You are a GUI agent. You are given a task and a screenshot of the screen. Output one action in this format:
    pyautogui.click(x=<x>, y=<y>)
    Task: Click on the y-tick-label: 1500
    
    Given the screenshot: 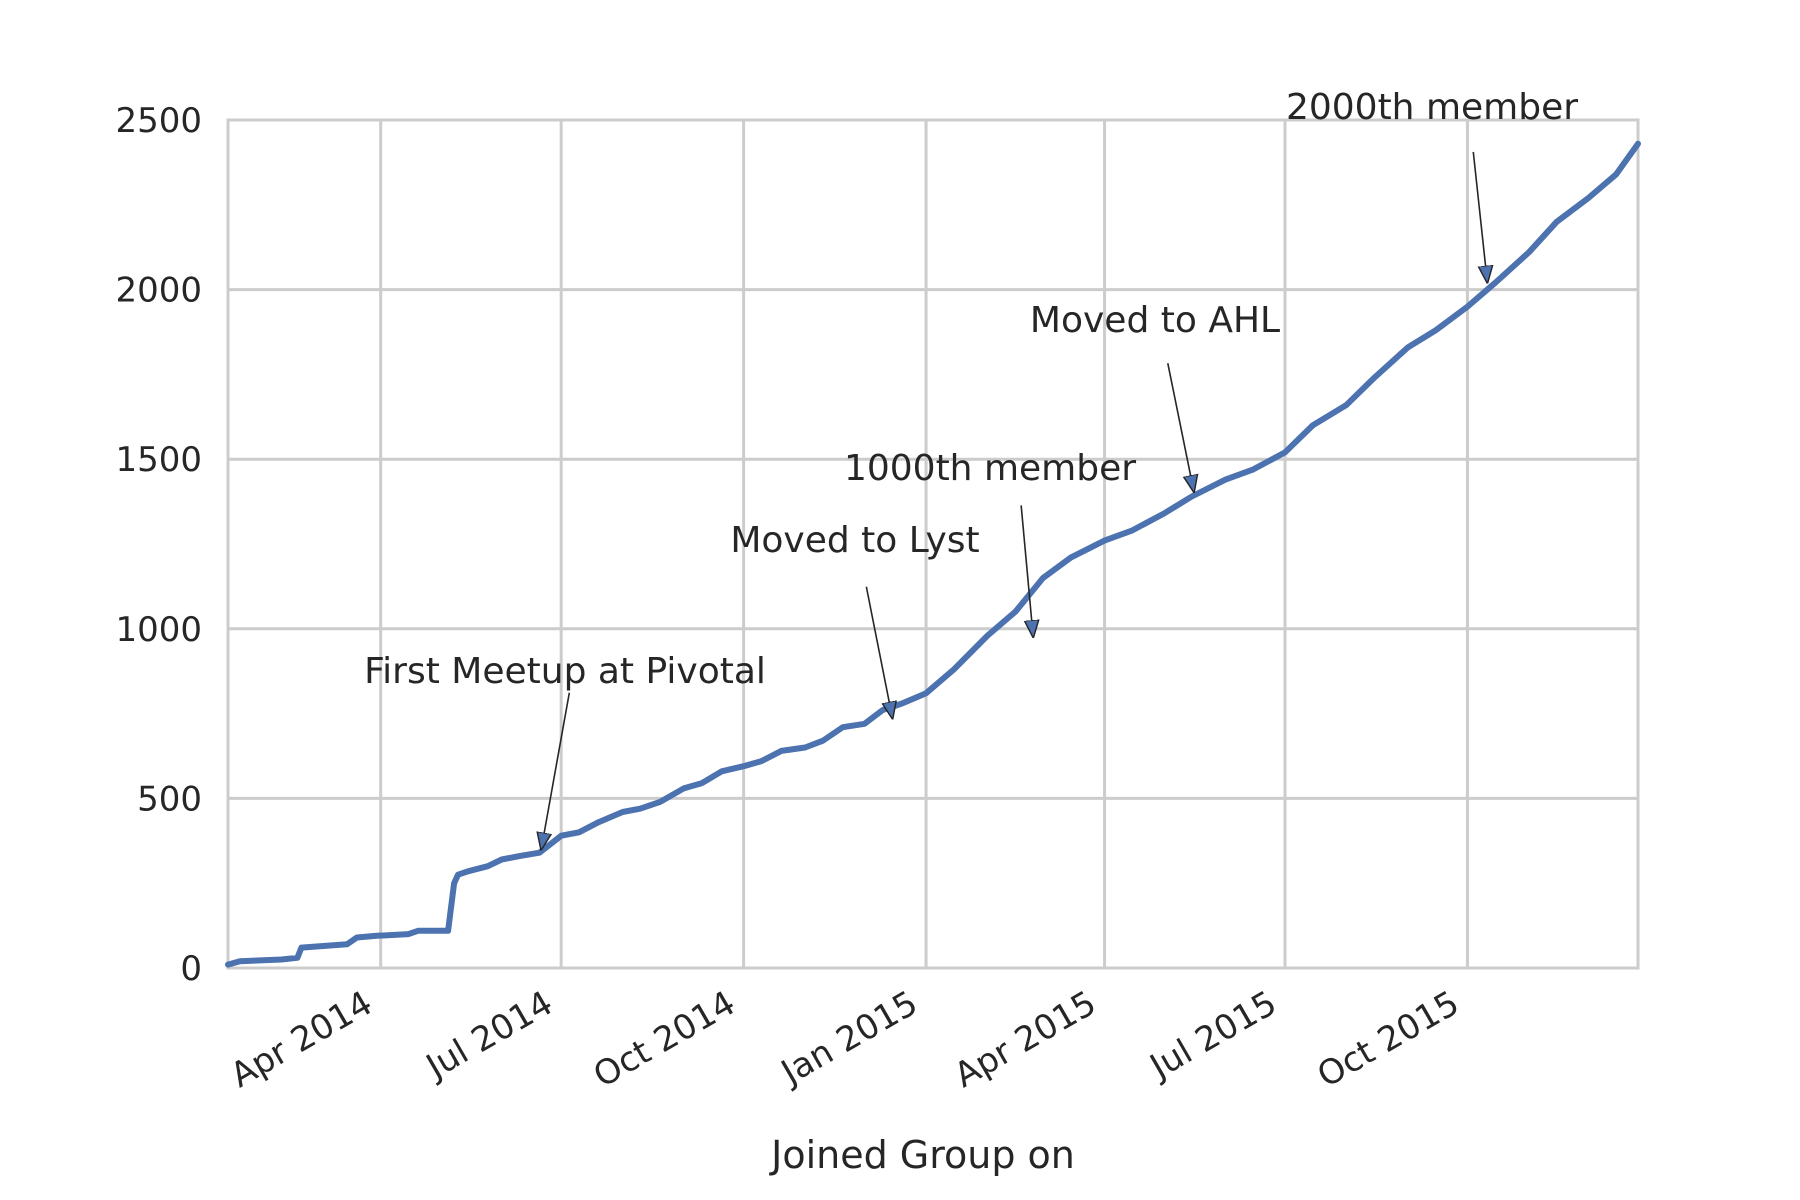 What is the action you would take?
    pyautogui.click(x=158, y=460)
    